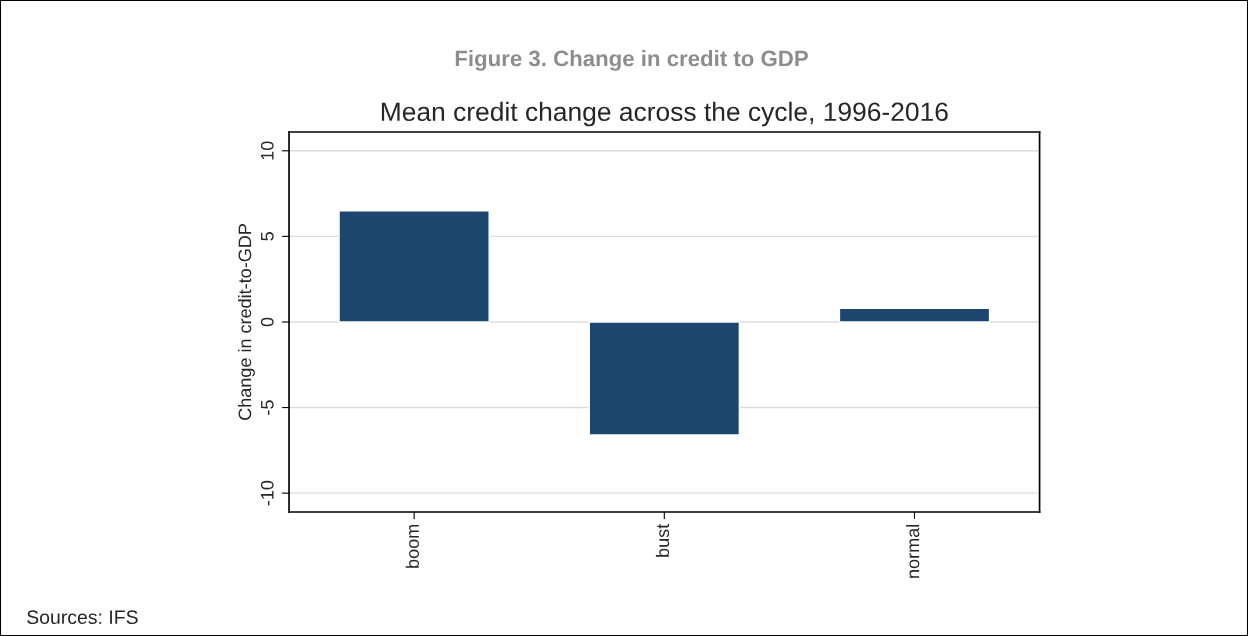 The image size is (1248, 636). Describe the element at coordinates (631, 60) in the screenshot. I see `chart-title: Figure 3. Change in credit to GDP` at that location.